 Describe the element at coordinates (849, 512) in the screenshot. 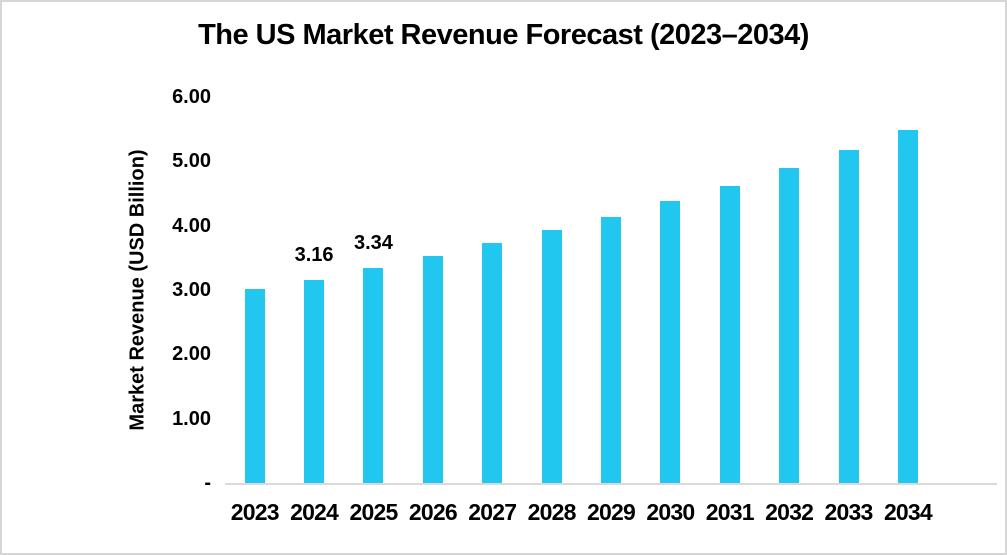

I see `x-tick-label-2033: 2033` at that location.